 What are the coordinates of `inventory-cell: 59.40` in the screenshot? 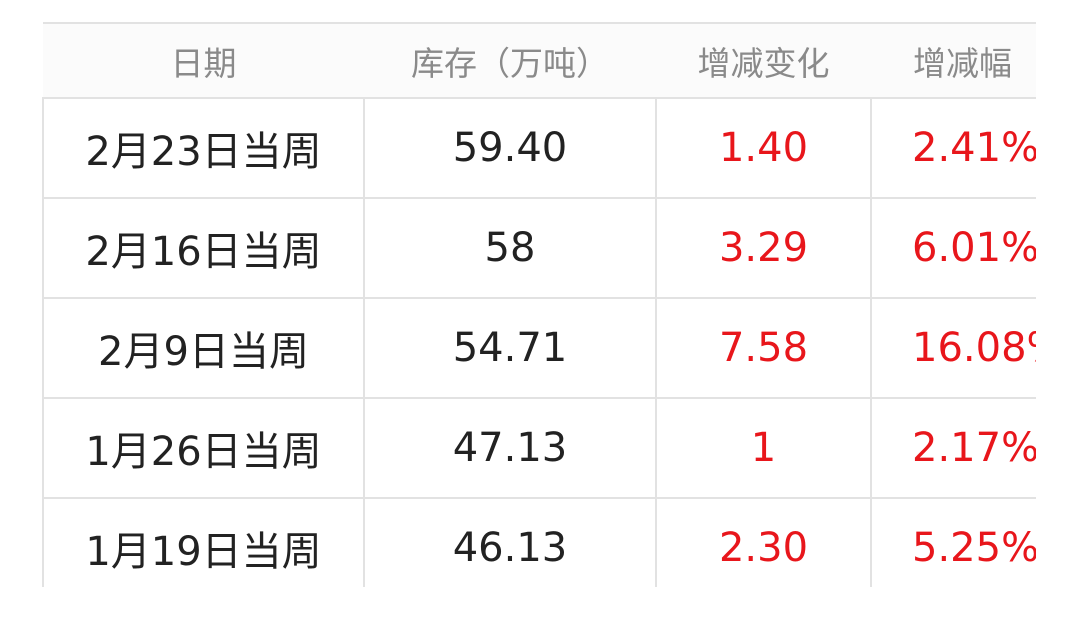 It's located at (510, 148).